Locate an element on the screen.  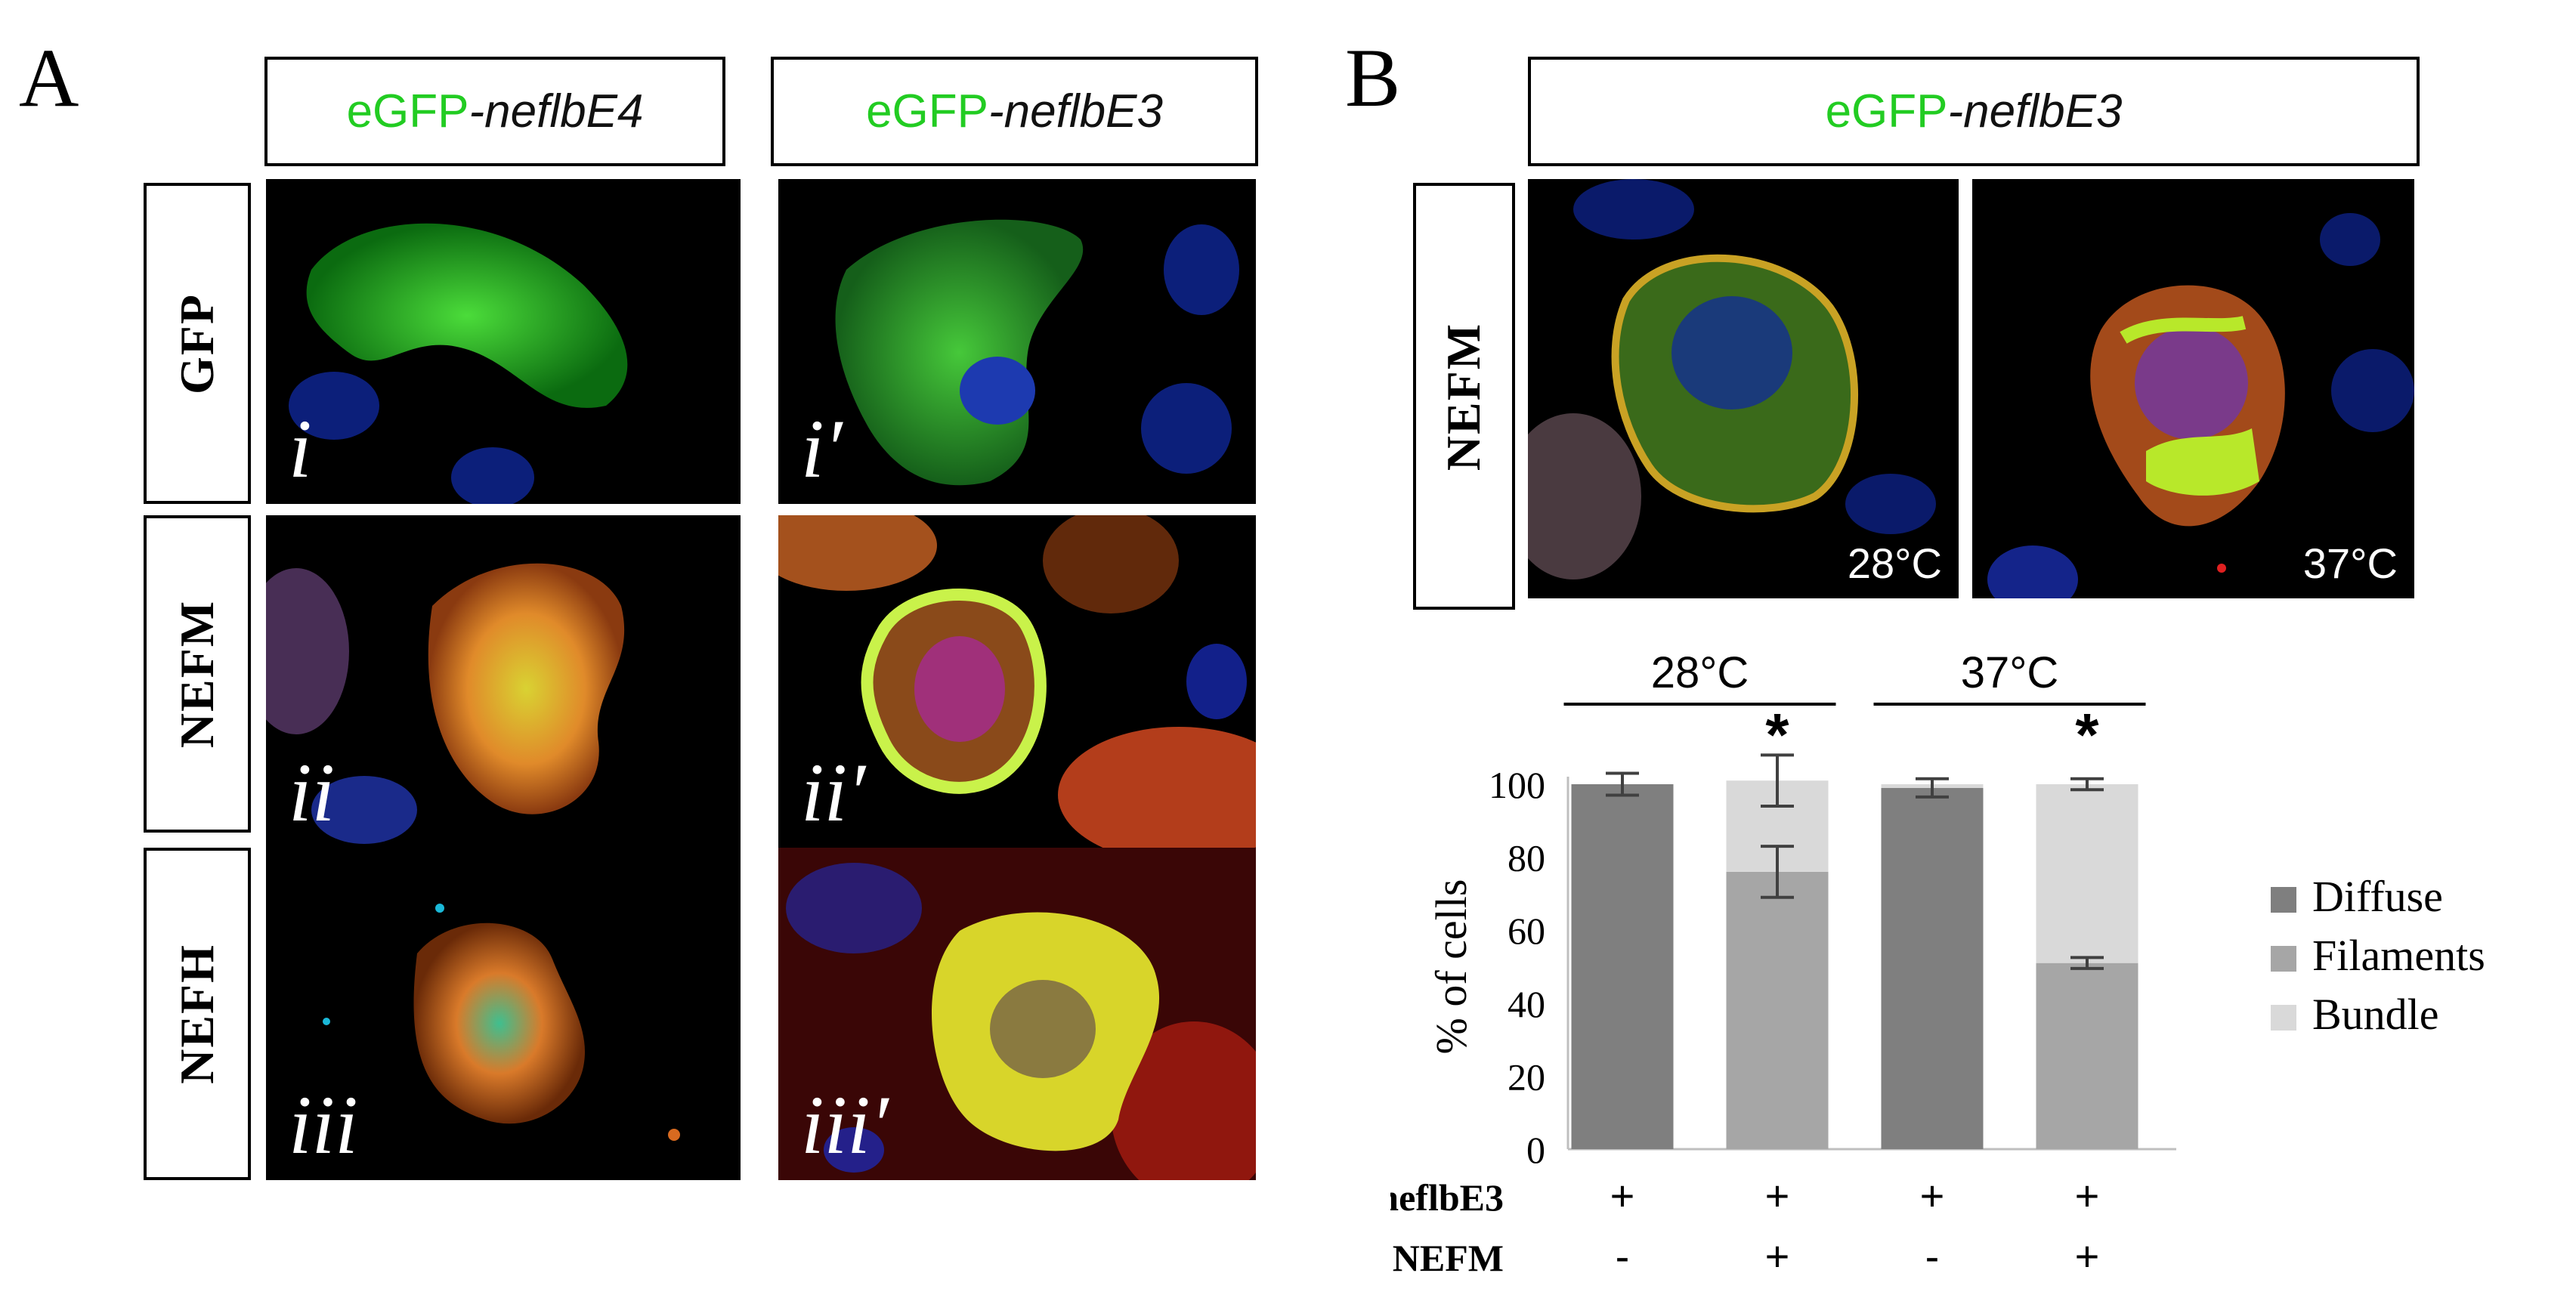
y-tick-label: 100 is located at coordinates (1517, 785).